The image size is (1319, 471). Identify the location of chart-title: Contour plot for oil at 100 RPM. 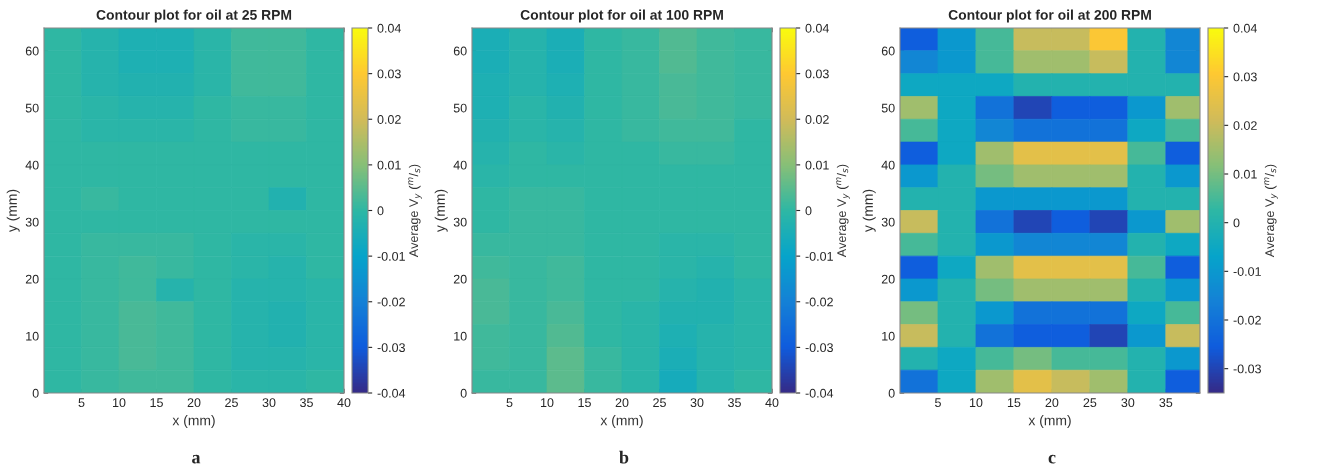
(621, 16).